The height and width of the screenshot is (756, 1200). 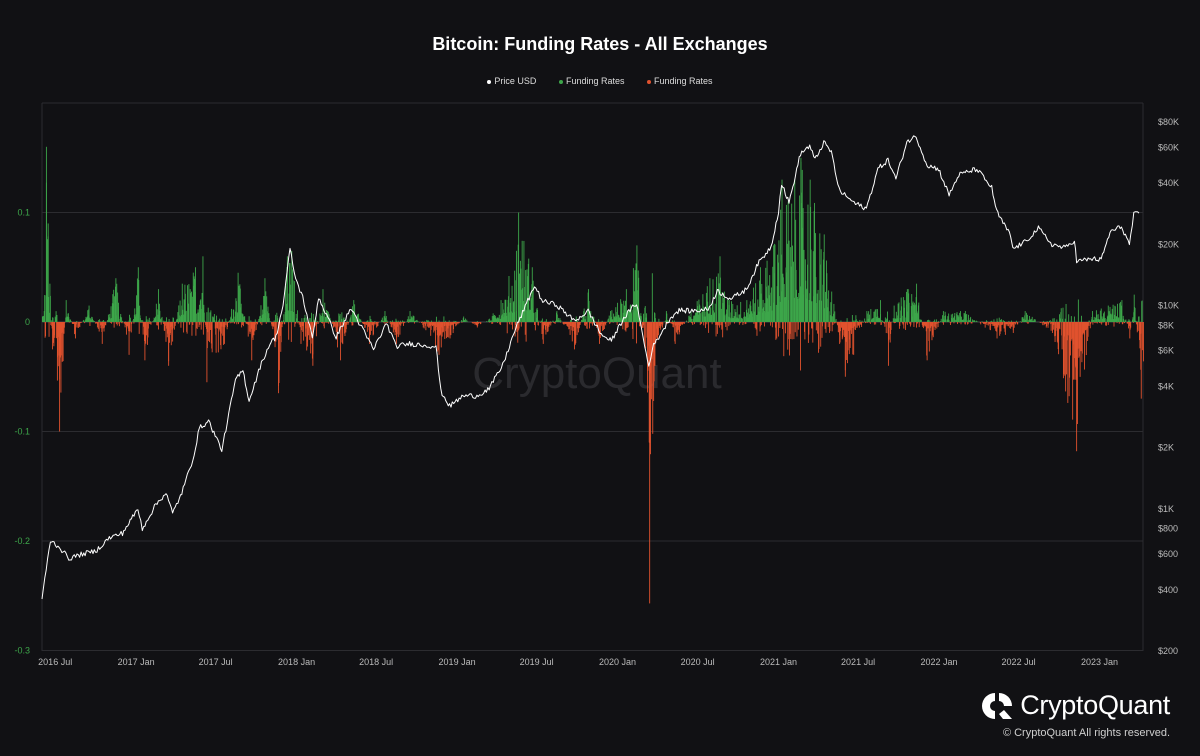 I want to click on legend-item-price: Price USD, so click(x=511, y=81).